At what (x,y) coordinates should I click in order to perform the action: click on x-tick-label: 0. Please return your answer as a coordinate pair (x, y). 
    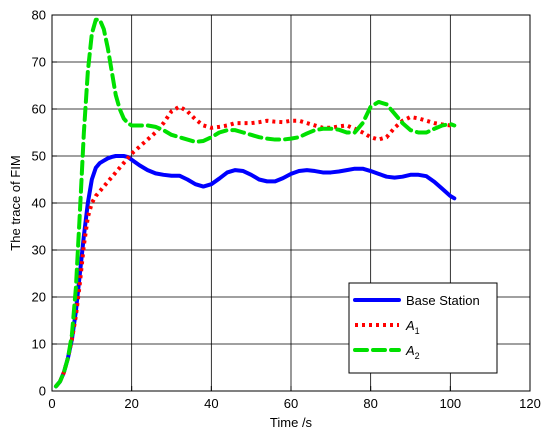
    Looking at the image, I should click on (51, 403).